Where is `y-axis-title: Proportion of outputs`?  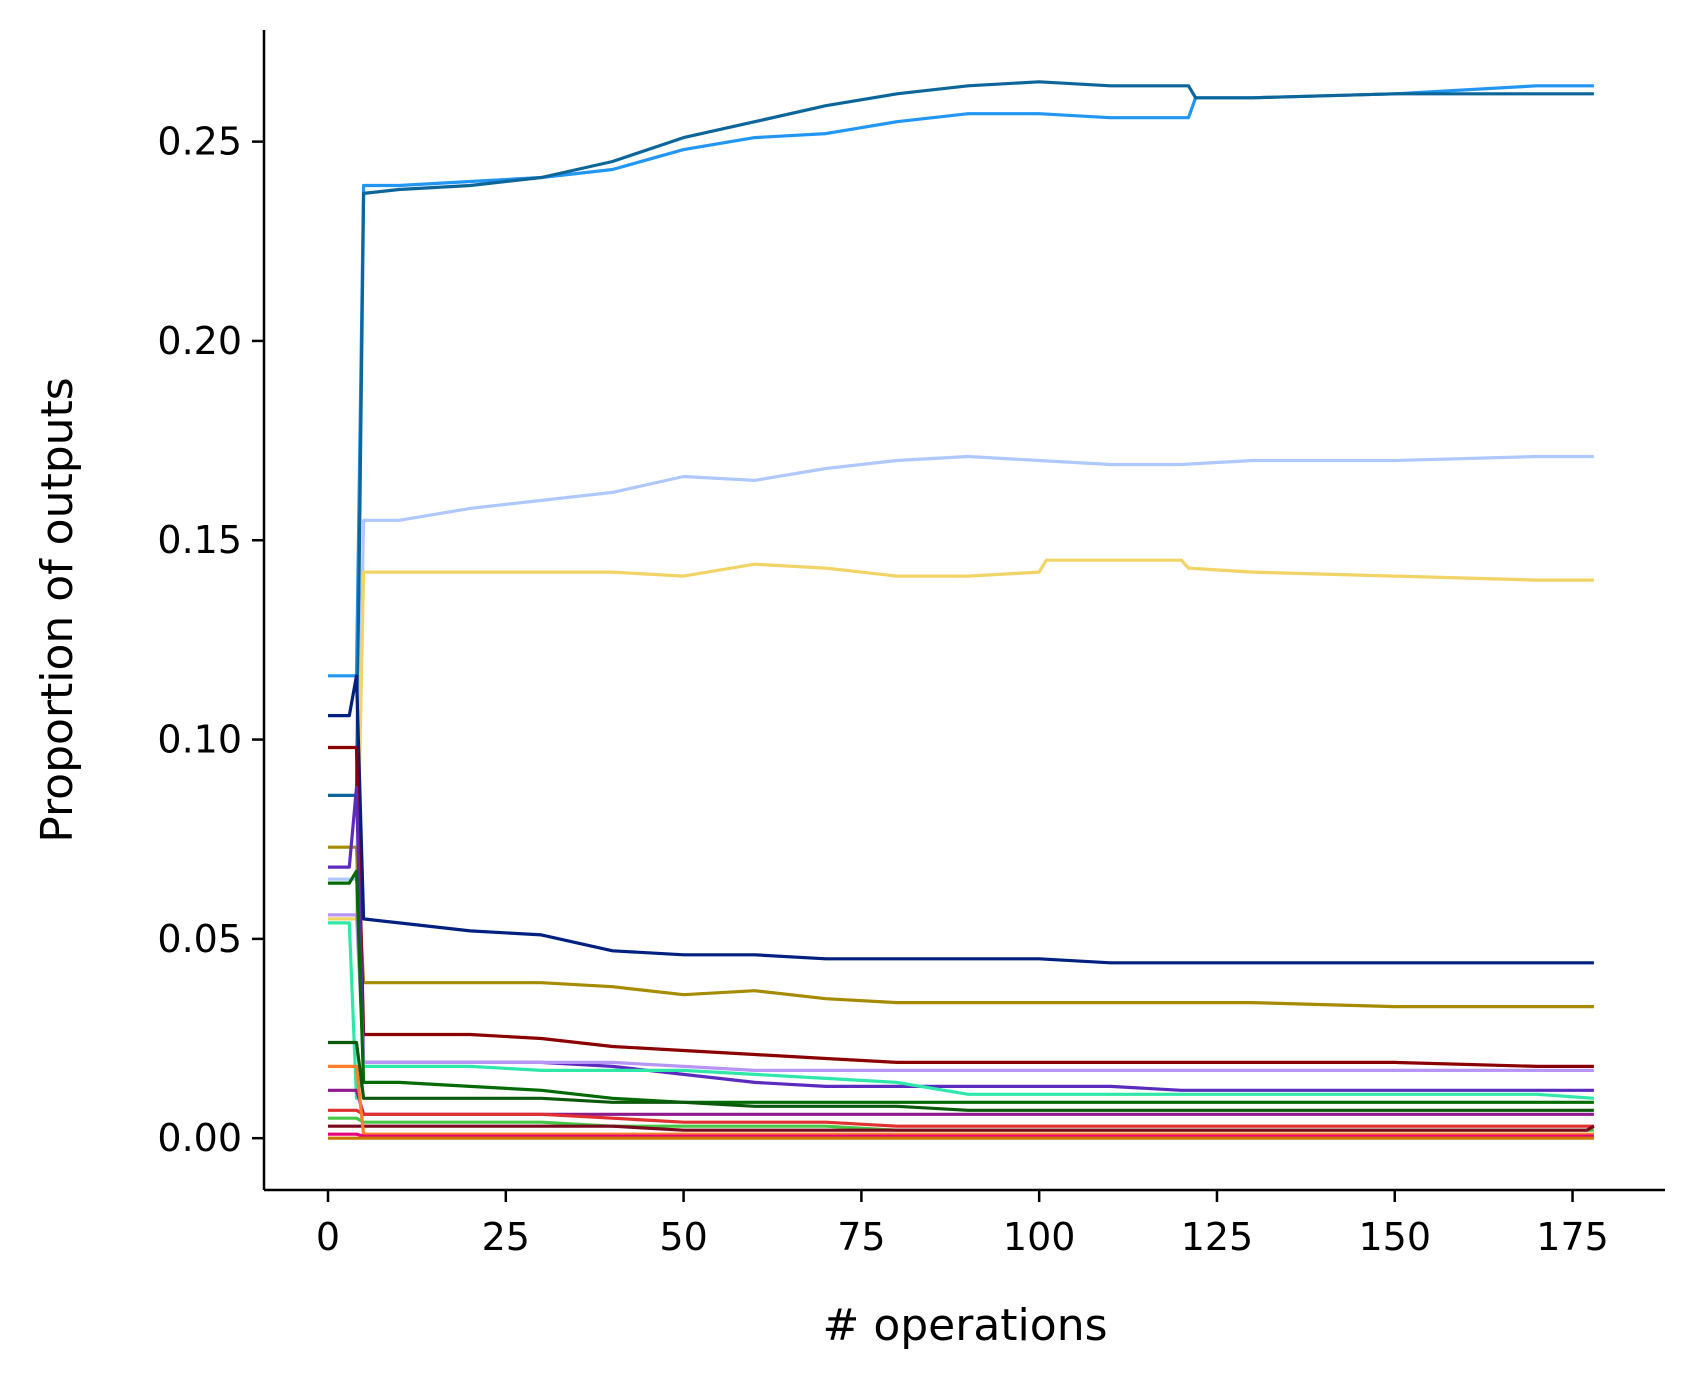 y-axis-title: Proportion of outputs is located at coordinates (57, 609).